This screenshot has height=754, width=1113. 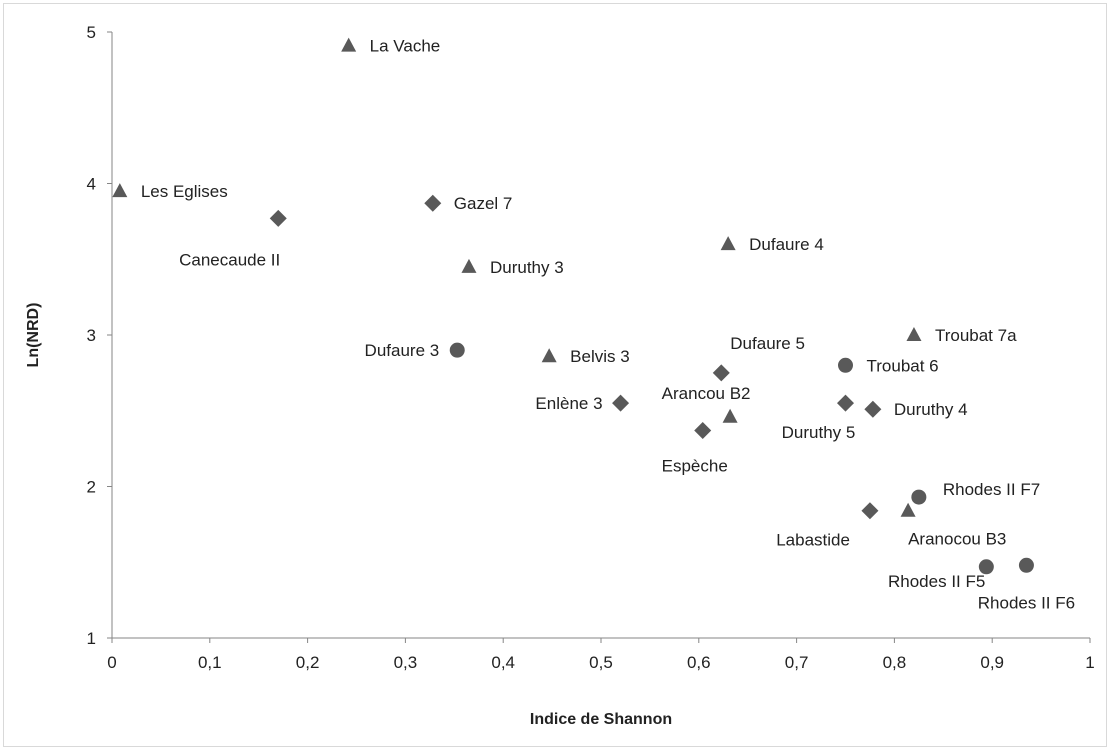 I want to click on marker-labastide, so click(x=870, y=511).